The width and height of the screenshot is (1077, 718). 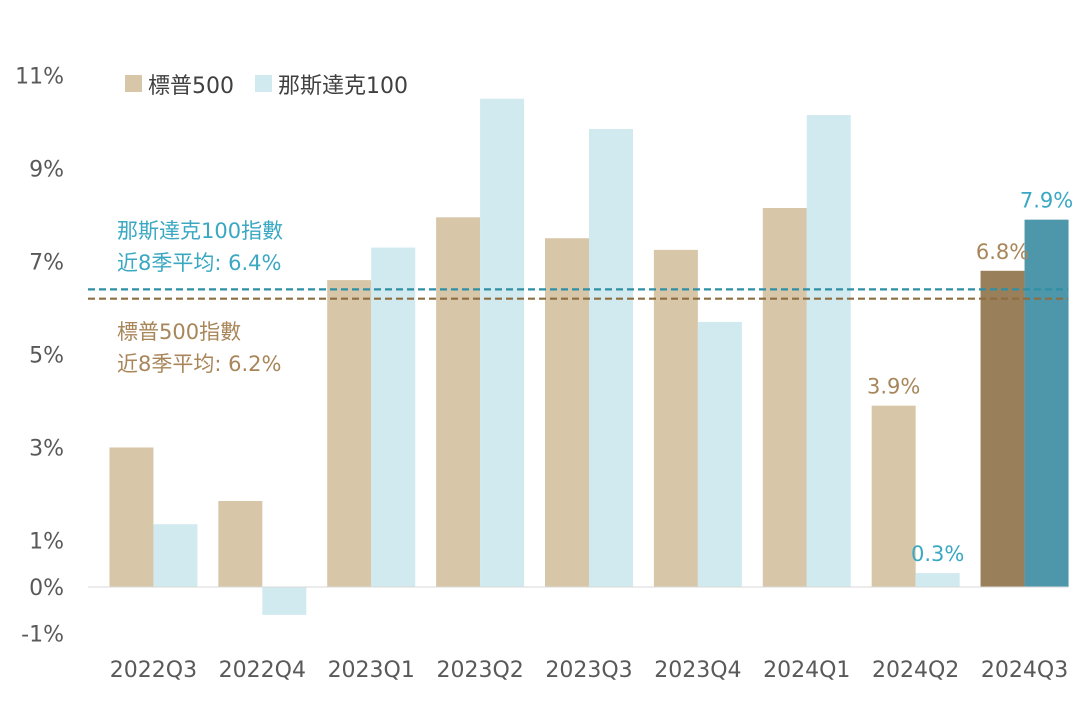 I want to click on bar-nasdaq100-2023Q4, so click(x=719, y=454).